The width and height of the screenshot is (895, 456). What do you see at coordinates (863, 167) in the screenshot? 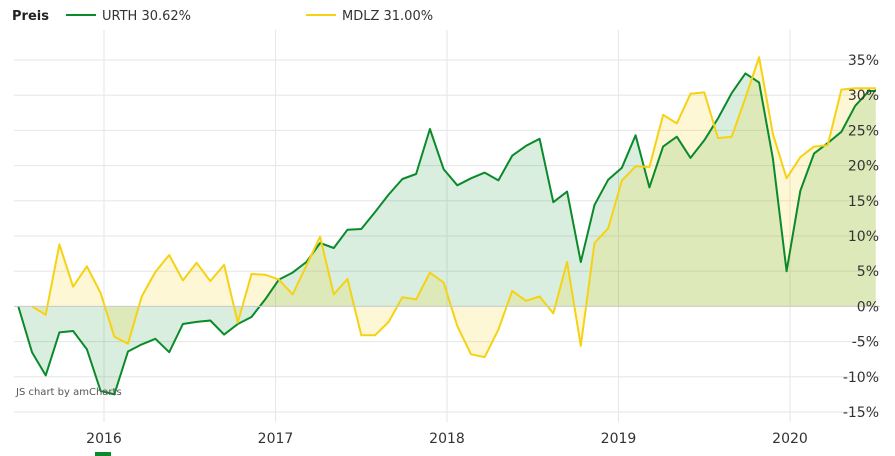
I see `y-tick-label-7: 20%` at bounding box center [863, 167].